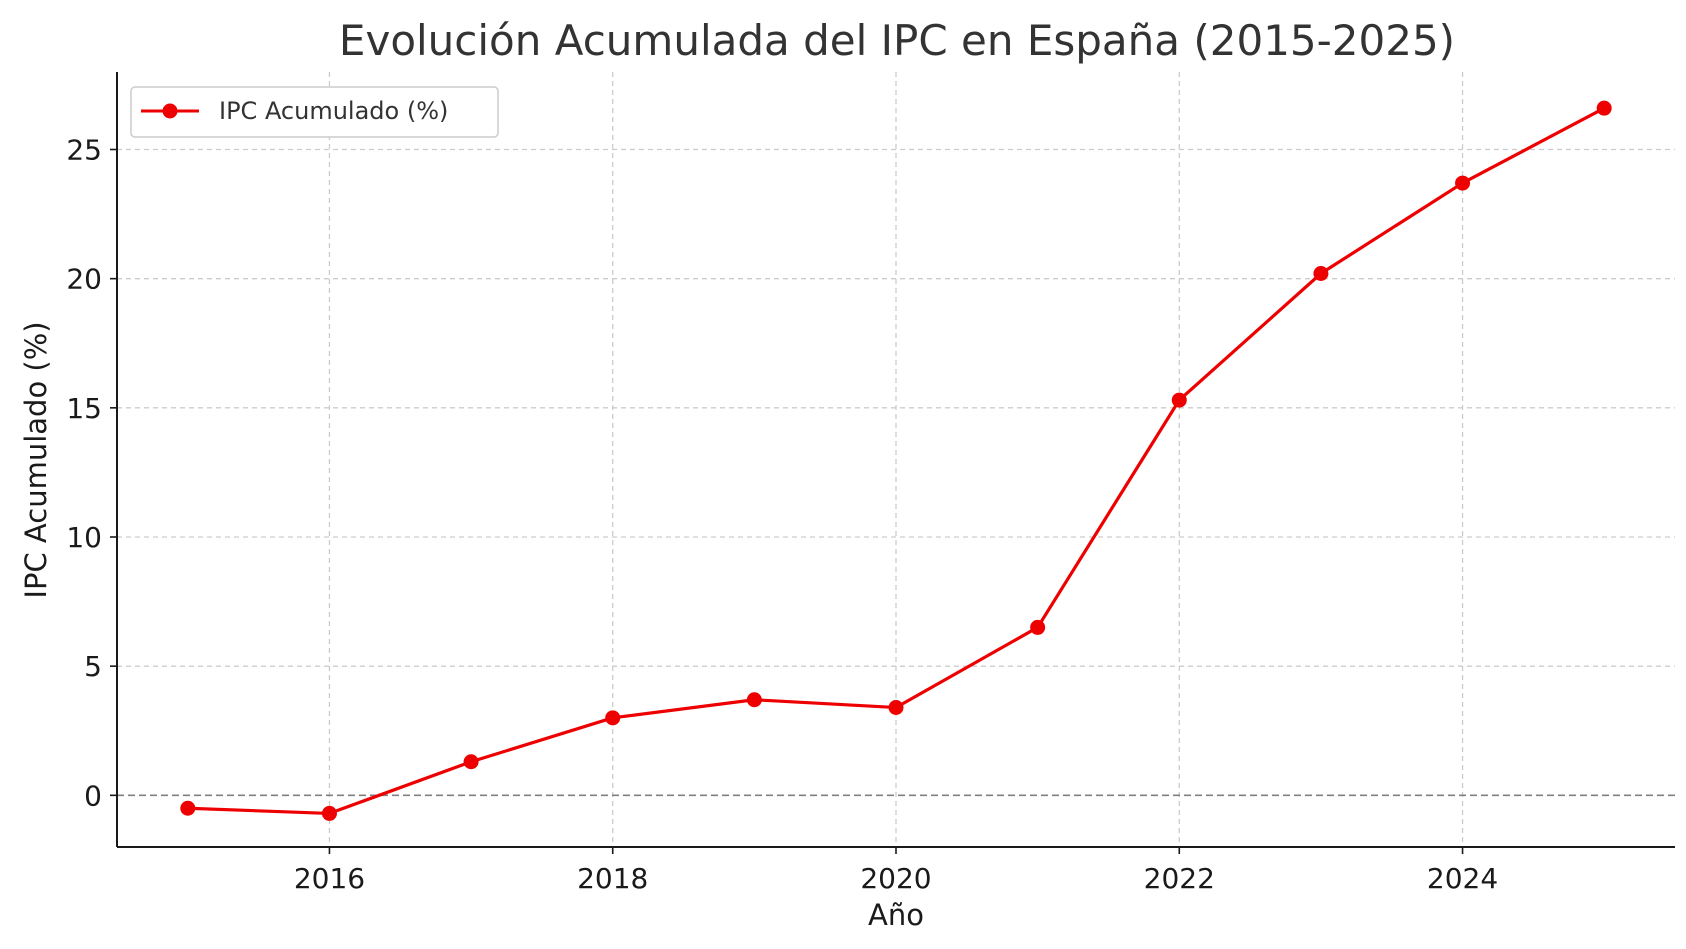 The width and height of the screenshot is (1686, 949). What do you see at coordinates (84, 408) in the screenshot?
I see `y-tick-label: 15` at bounding box center [84, 408].